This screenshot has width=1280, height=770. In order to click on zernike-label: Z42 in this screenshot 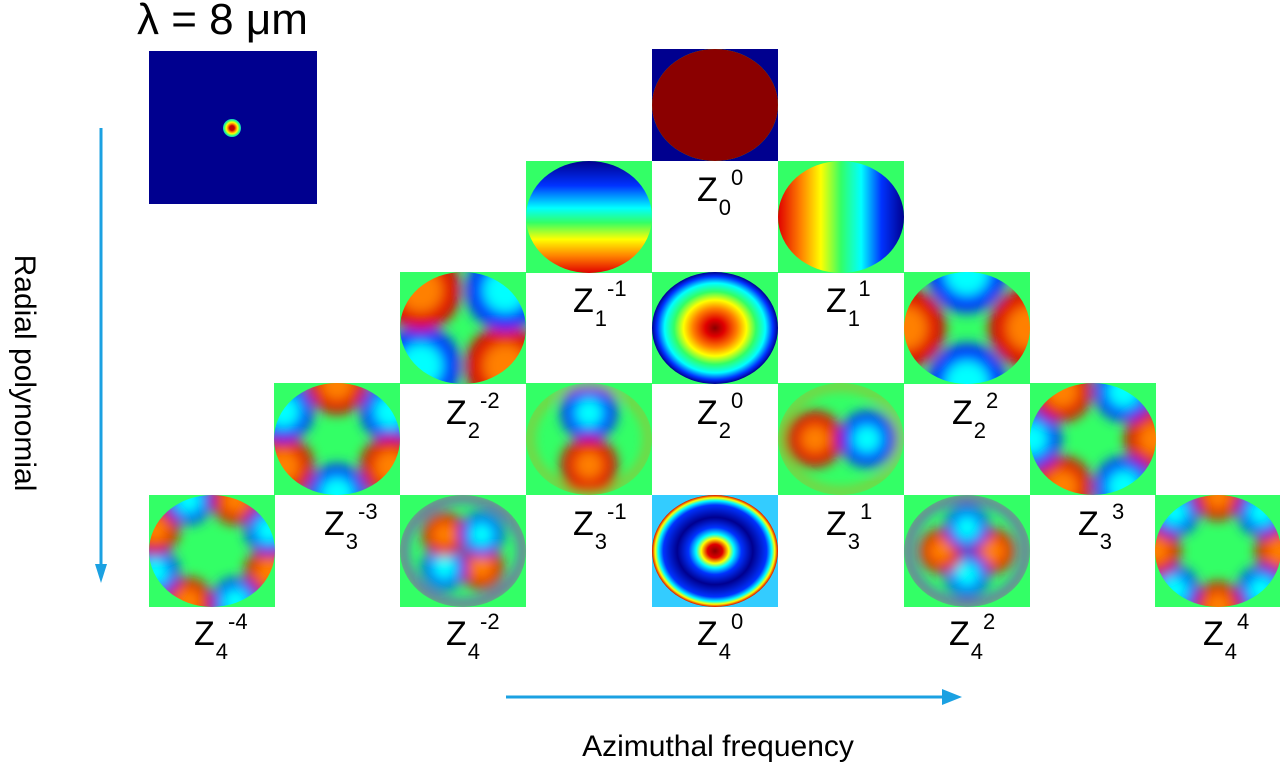, I will do `click(972, 636)`.